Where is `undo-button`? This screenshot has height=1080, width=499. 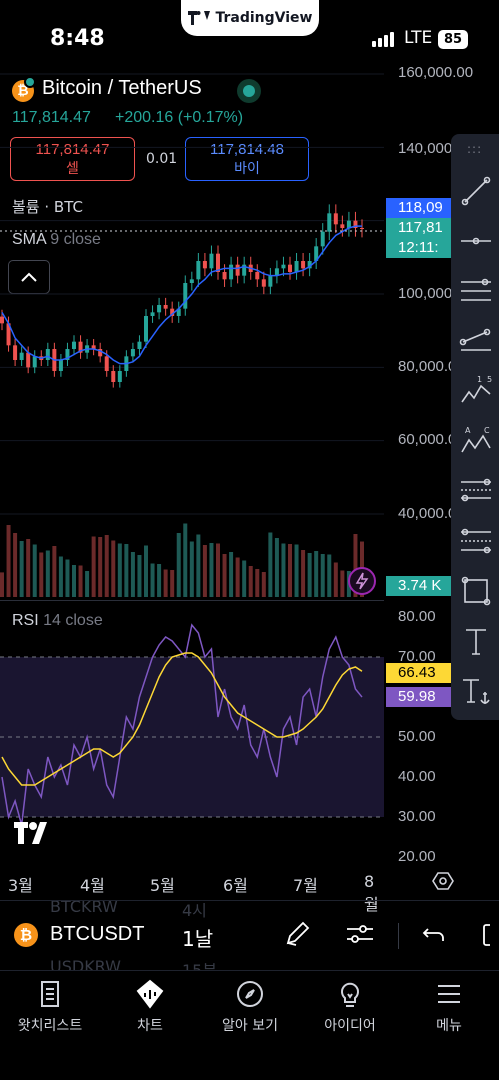 undo-button is located at coordinates (434, 937).